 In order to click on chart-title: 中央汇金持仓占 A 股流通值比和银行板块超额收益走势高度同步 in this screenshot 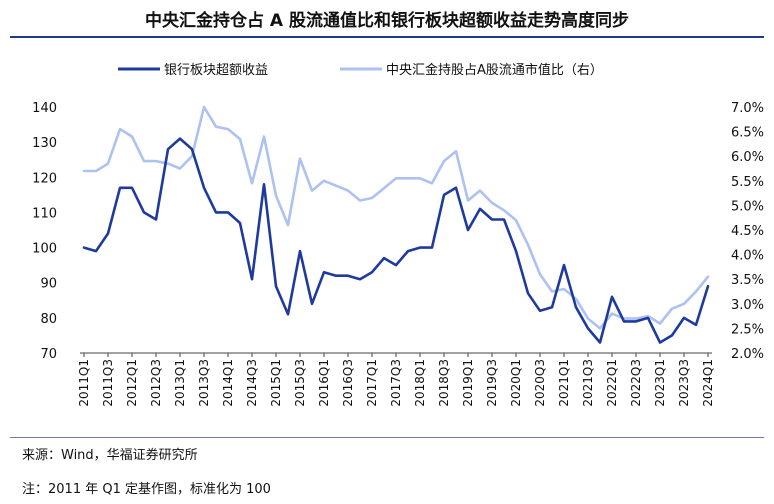, I will do `click(387, 21)`.